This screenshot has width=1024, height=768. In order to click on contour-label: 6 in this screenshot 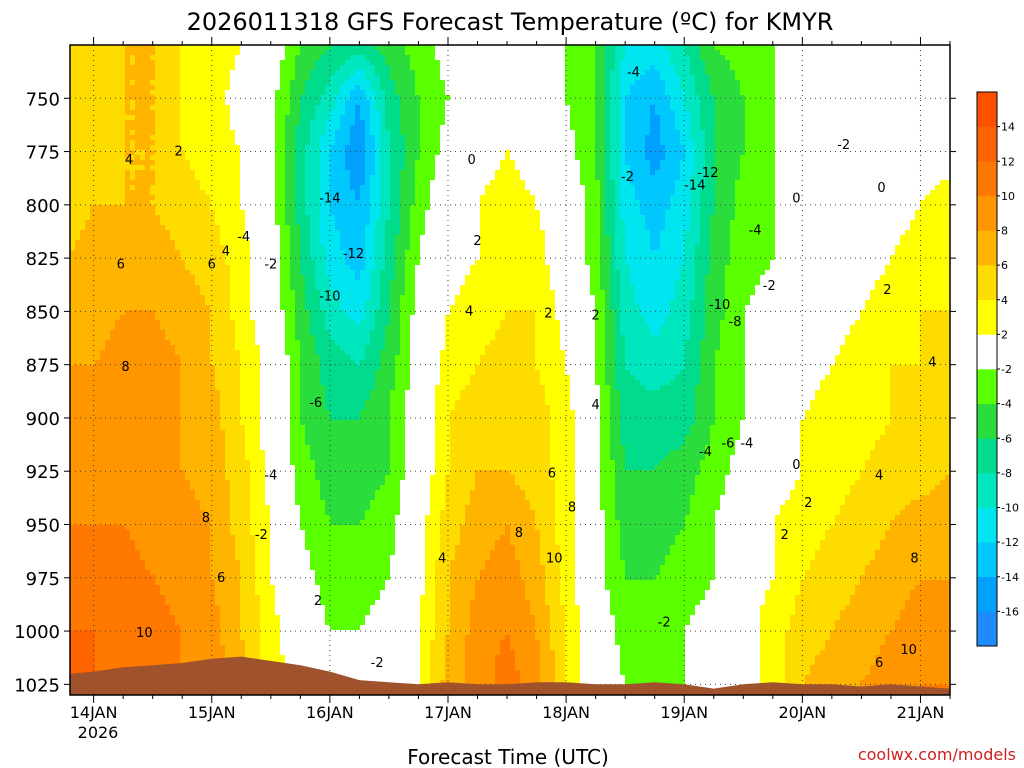, I will do `click(552, 473)`.